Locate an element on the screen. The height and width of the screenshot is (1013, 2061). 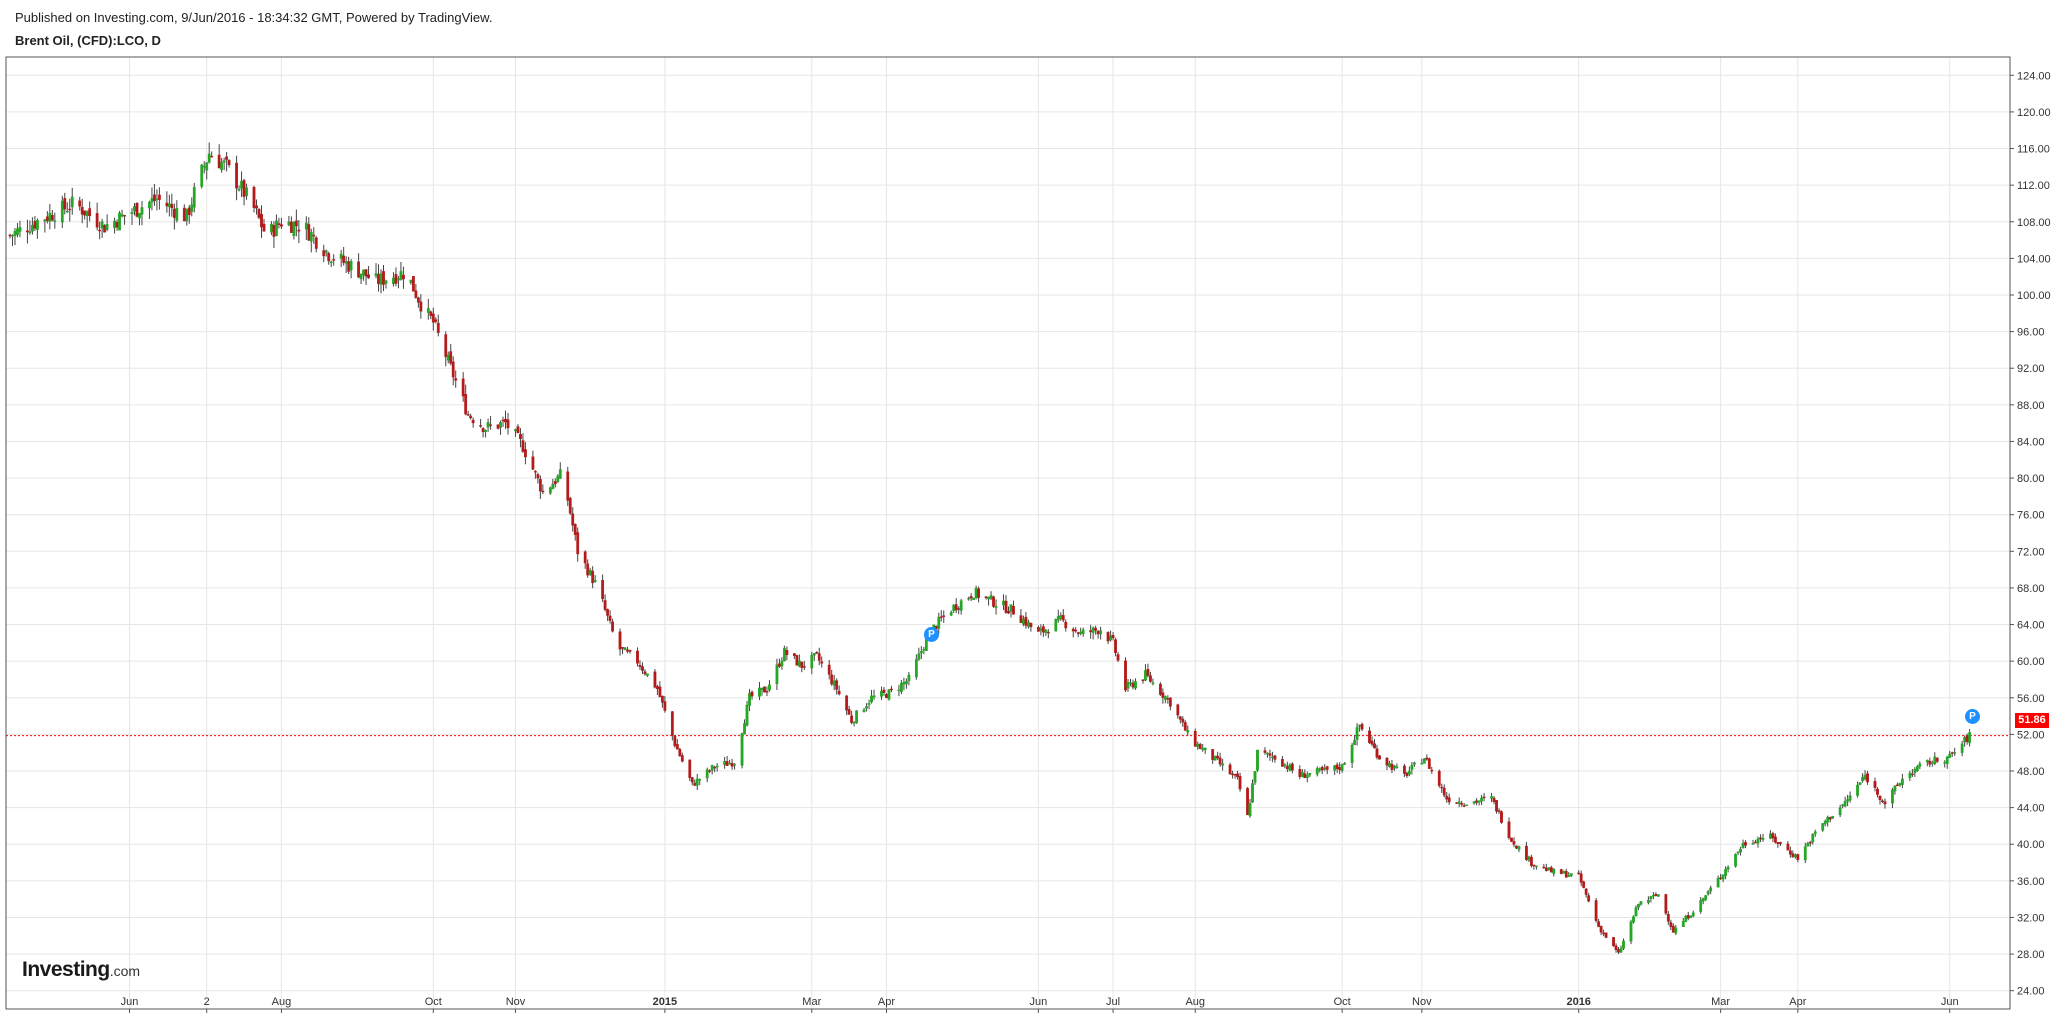
y-tick-label: 88.00 is located at coordinates (2031, 406).